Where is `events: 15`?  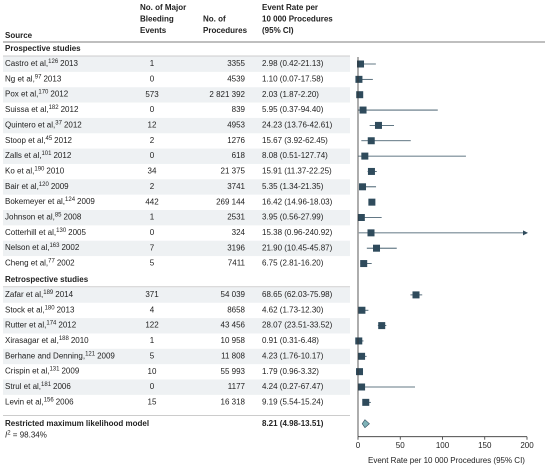 events: 15 is located at coordinates (152, 401).